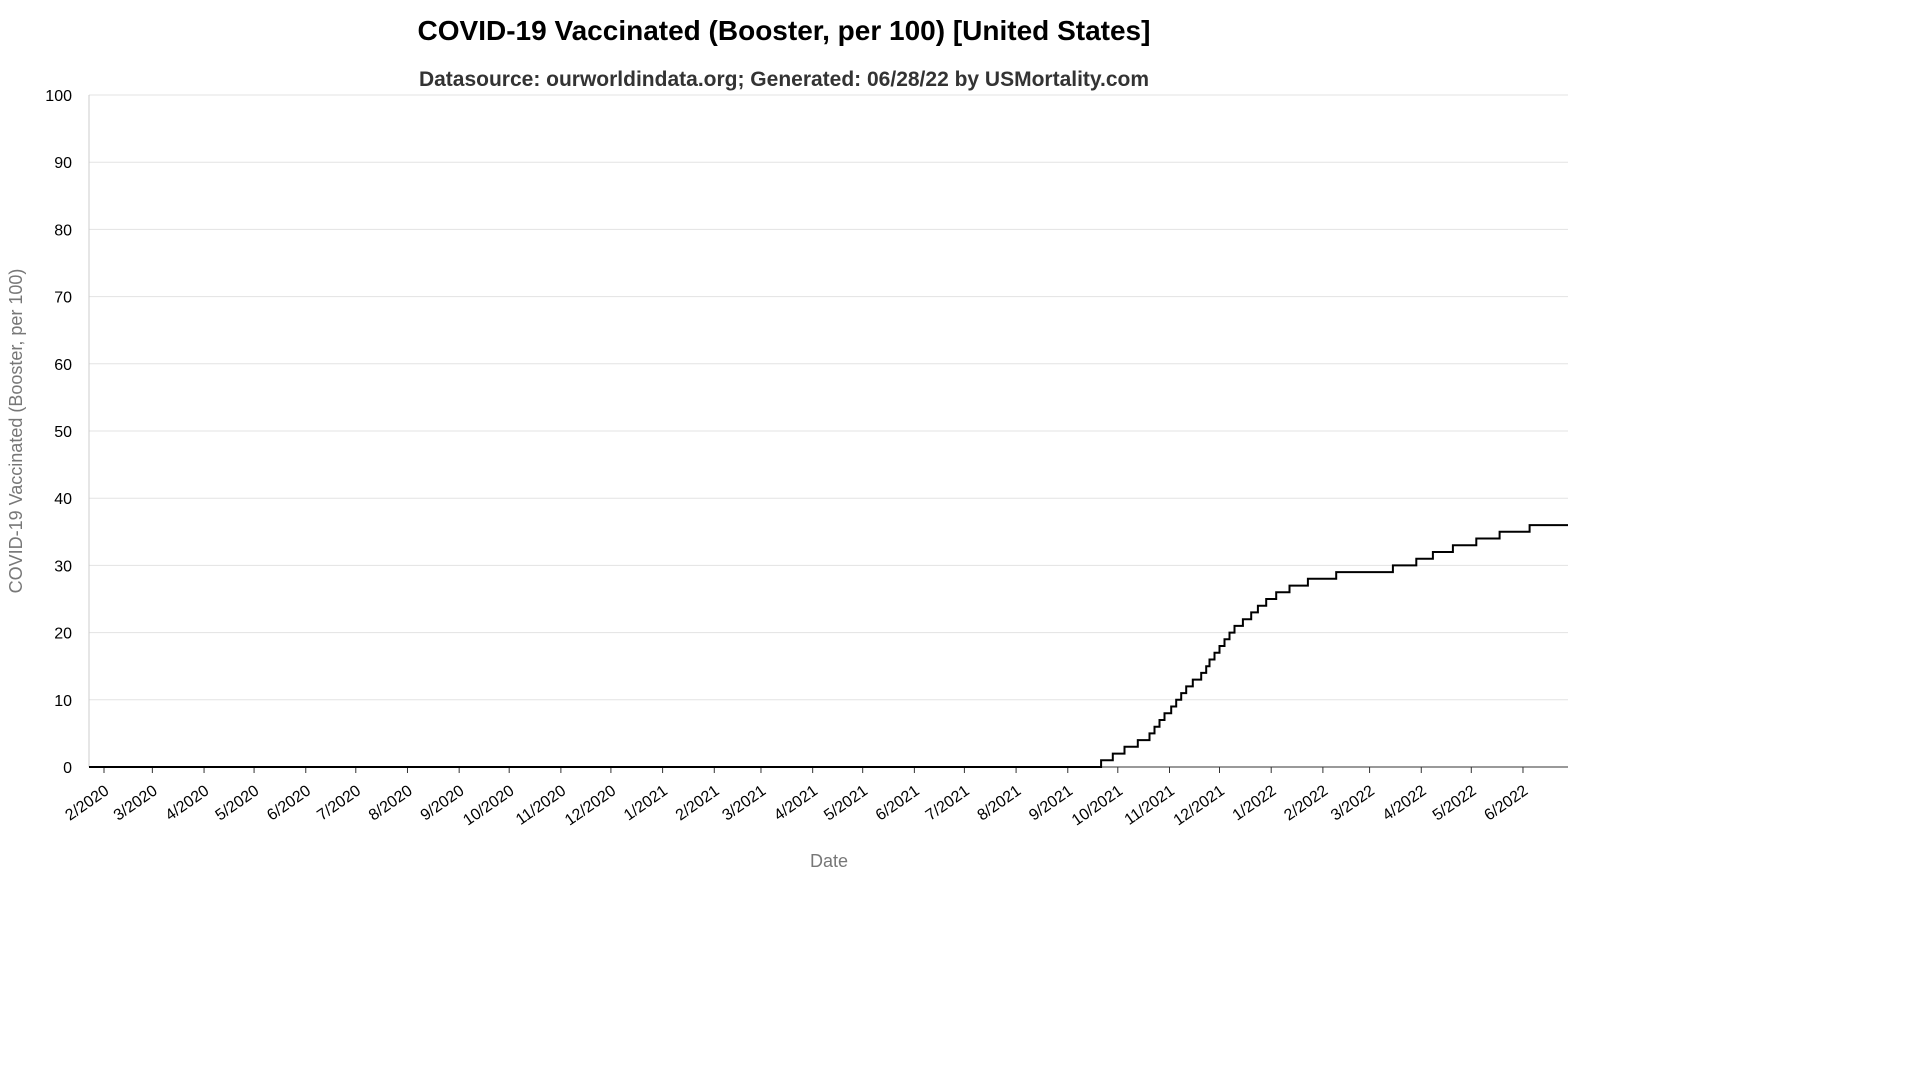 The image size is (1920, 1080). What do you see at coordinates (590, 805) in the screenshot?
I see `x-tick-label: 12/2020` at bounding box center [590, 805].